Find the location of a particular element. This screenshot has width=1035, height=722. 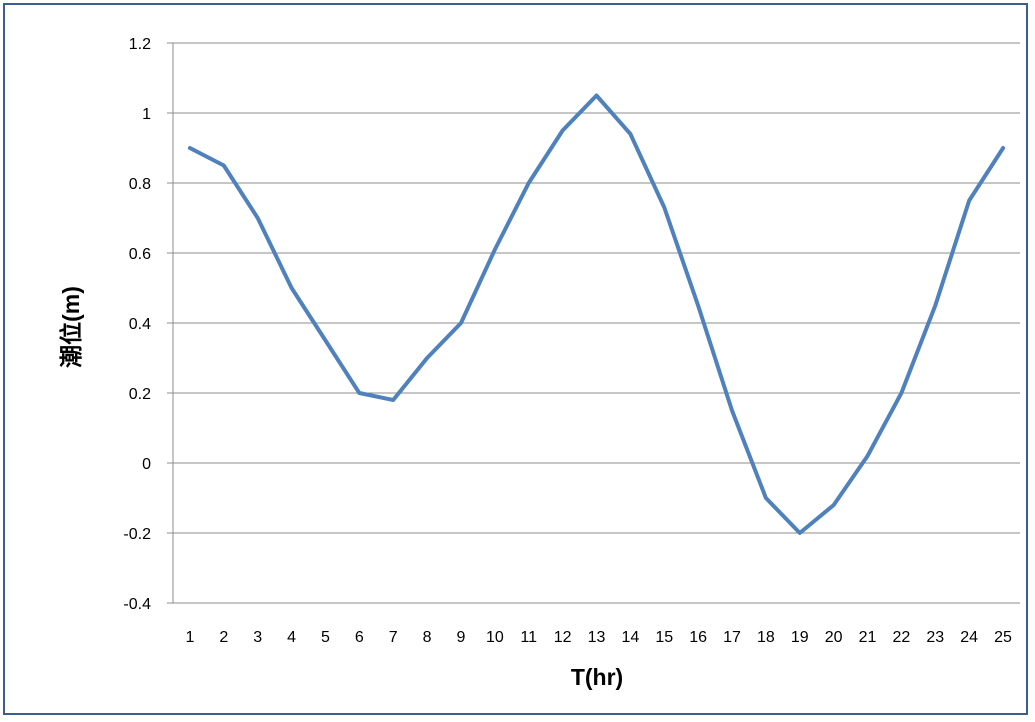

x-tick-label: 9 is located at coordinates (461, 637).